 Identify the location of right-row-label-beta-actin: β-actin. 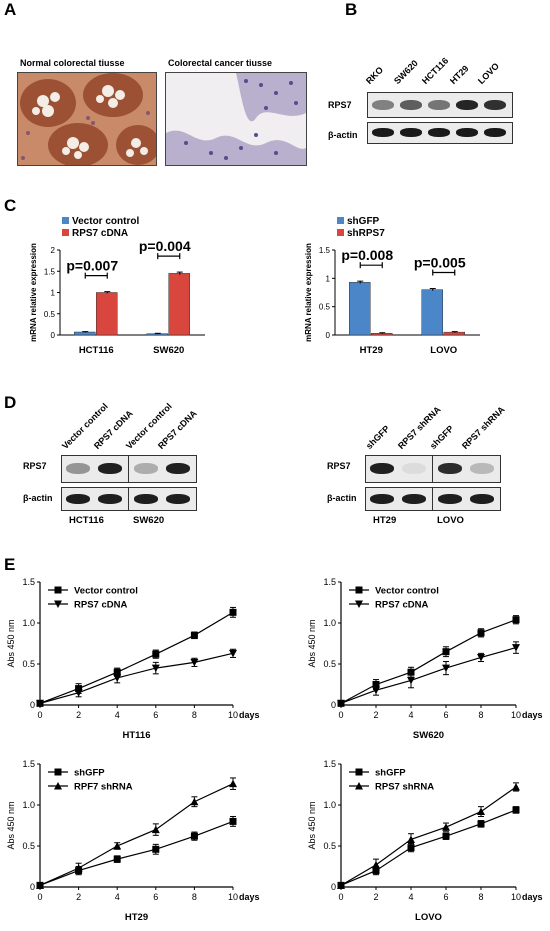
(342, 498).